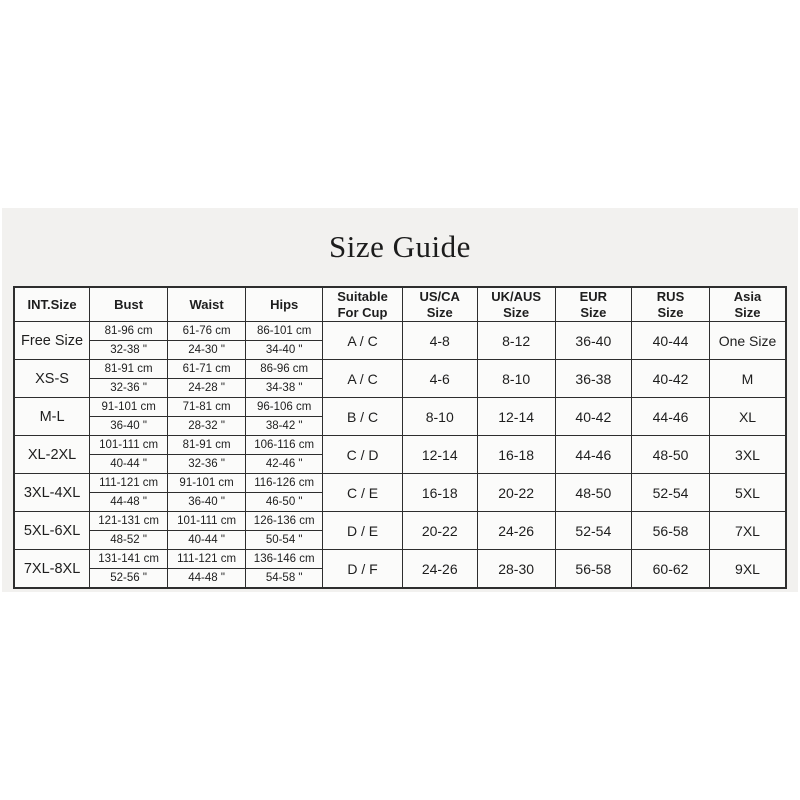 The image size is (800, 800). Describe the element at coordinates (207, 502) in the screenshot. I see `cell-waist-in: 36-40 "` at that location.